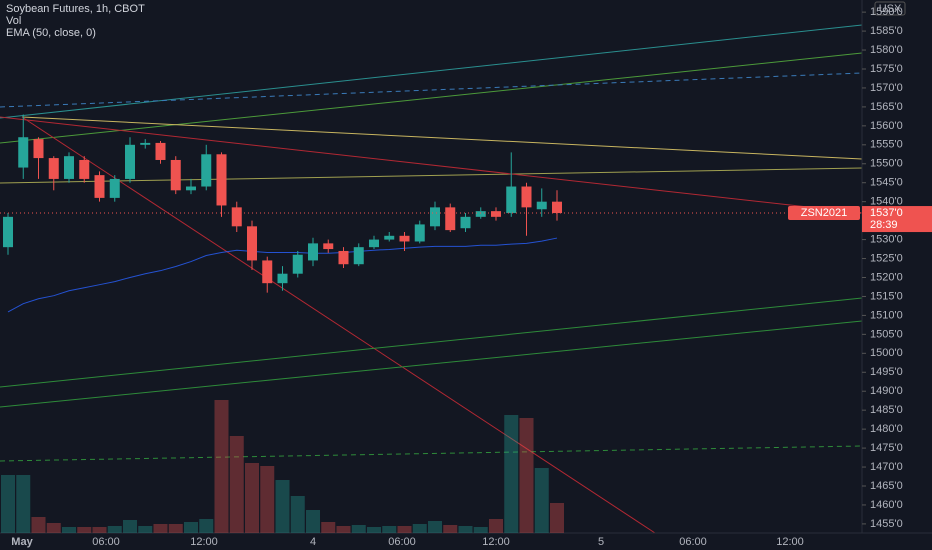 The image size is (932, 550). What do you see at coordinates (886, 296) in the screenshot?
I see `y-tick-label: 1515'0` at bounding box center [886, 296].